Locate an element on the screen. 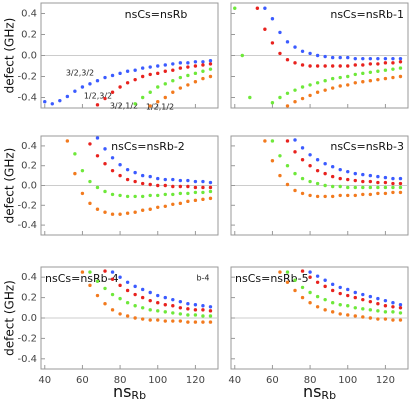 This screenshot has height=403, width=411. annotation: 1/2,1/2 is located at coordinates (160, 107).